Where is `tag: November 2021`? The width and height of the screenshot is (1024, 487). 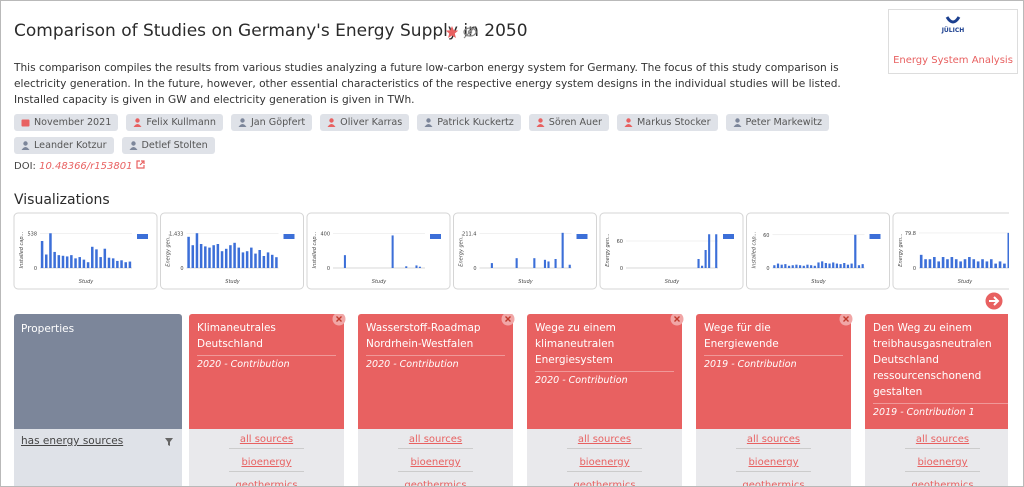 tag: November 2021 is located at coordinates (66, 122).